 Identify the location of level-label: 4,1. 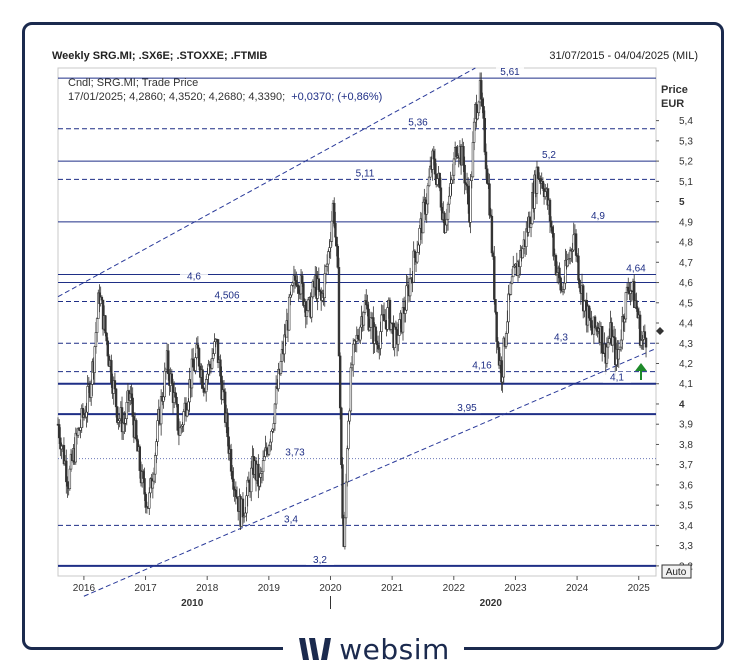
(617, 378).